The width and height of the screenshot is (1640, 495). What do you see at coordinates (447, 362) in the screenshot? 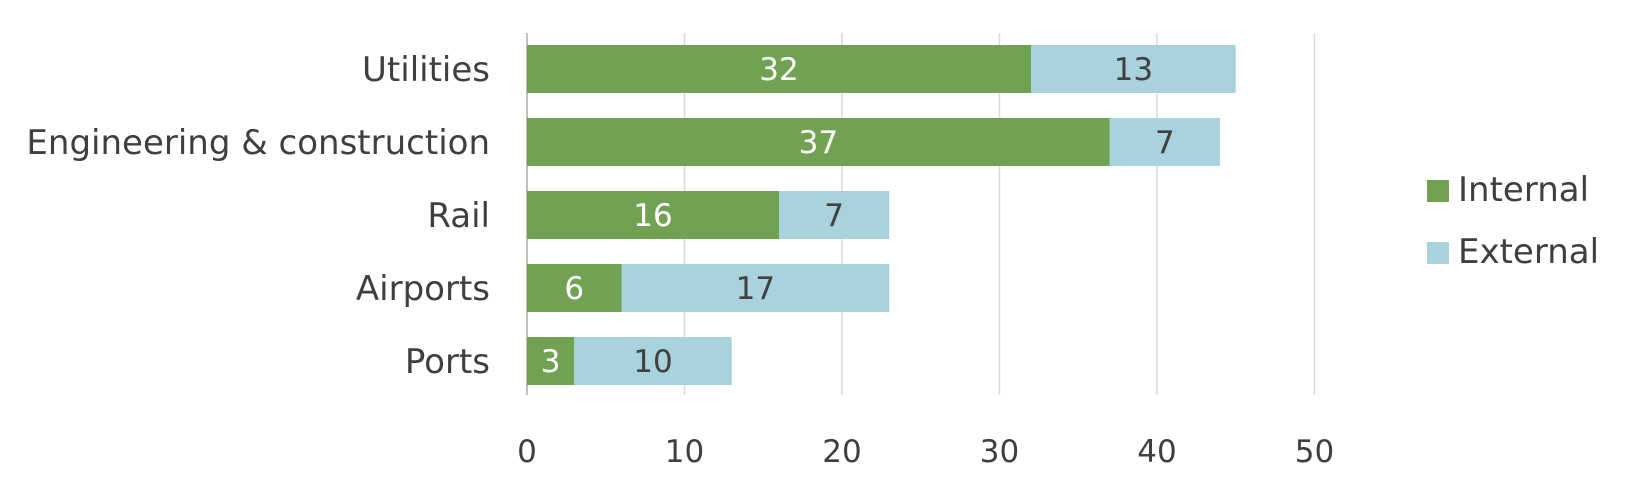
I see `category-label: Ports` at bounding box center [447, 362].